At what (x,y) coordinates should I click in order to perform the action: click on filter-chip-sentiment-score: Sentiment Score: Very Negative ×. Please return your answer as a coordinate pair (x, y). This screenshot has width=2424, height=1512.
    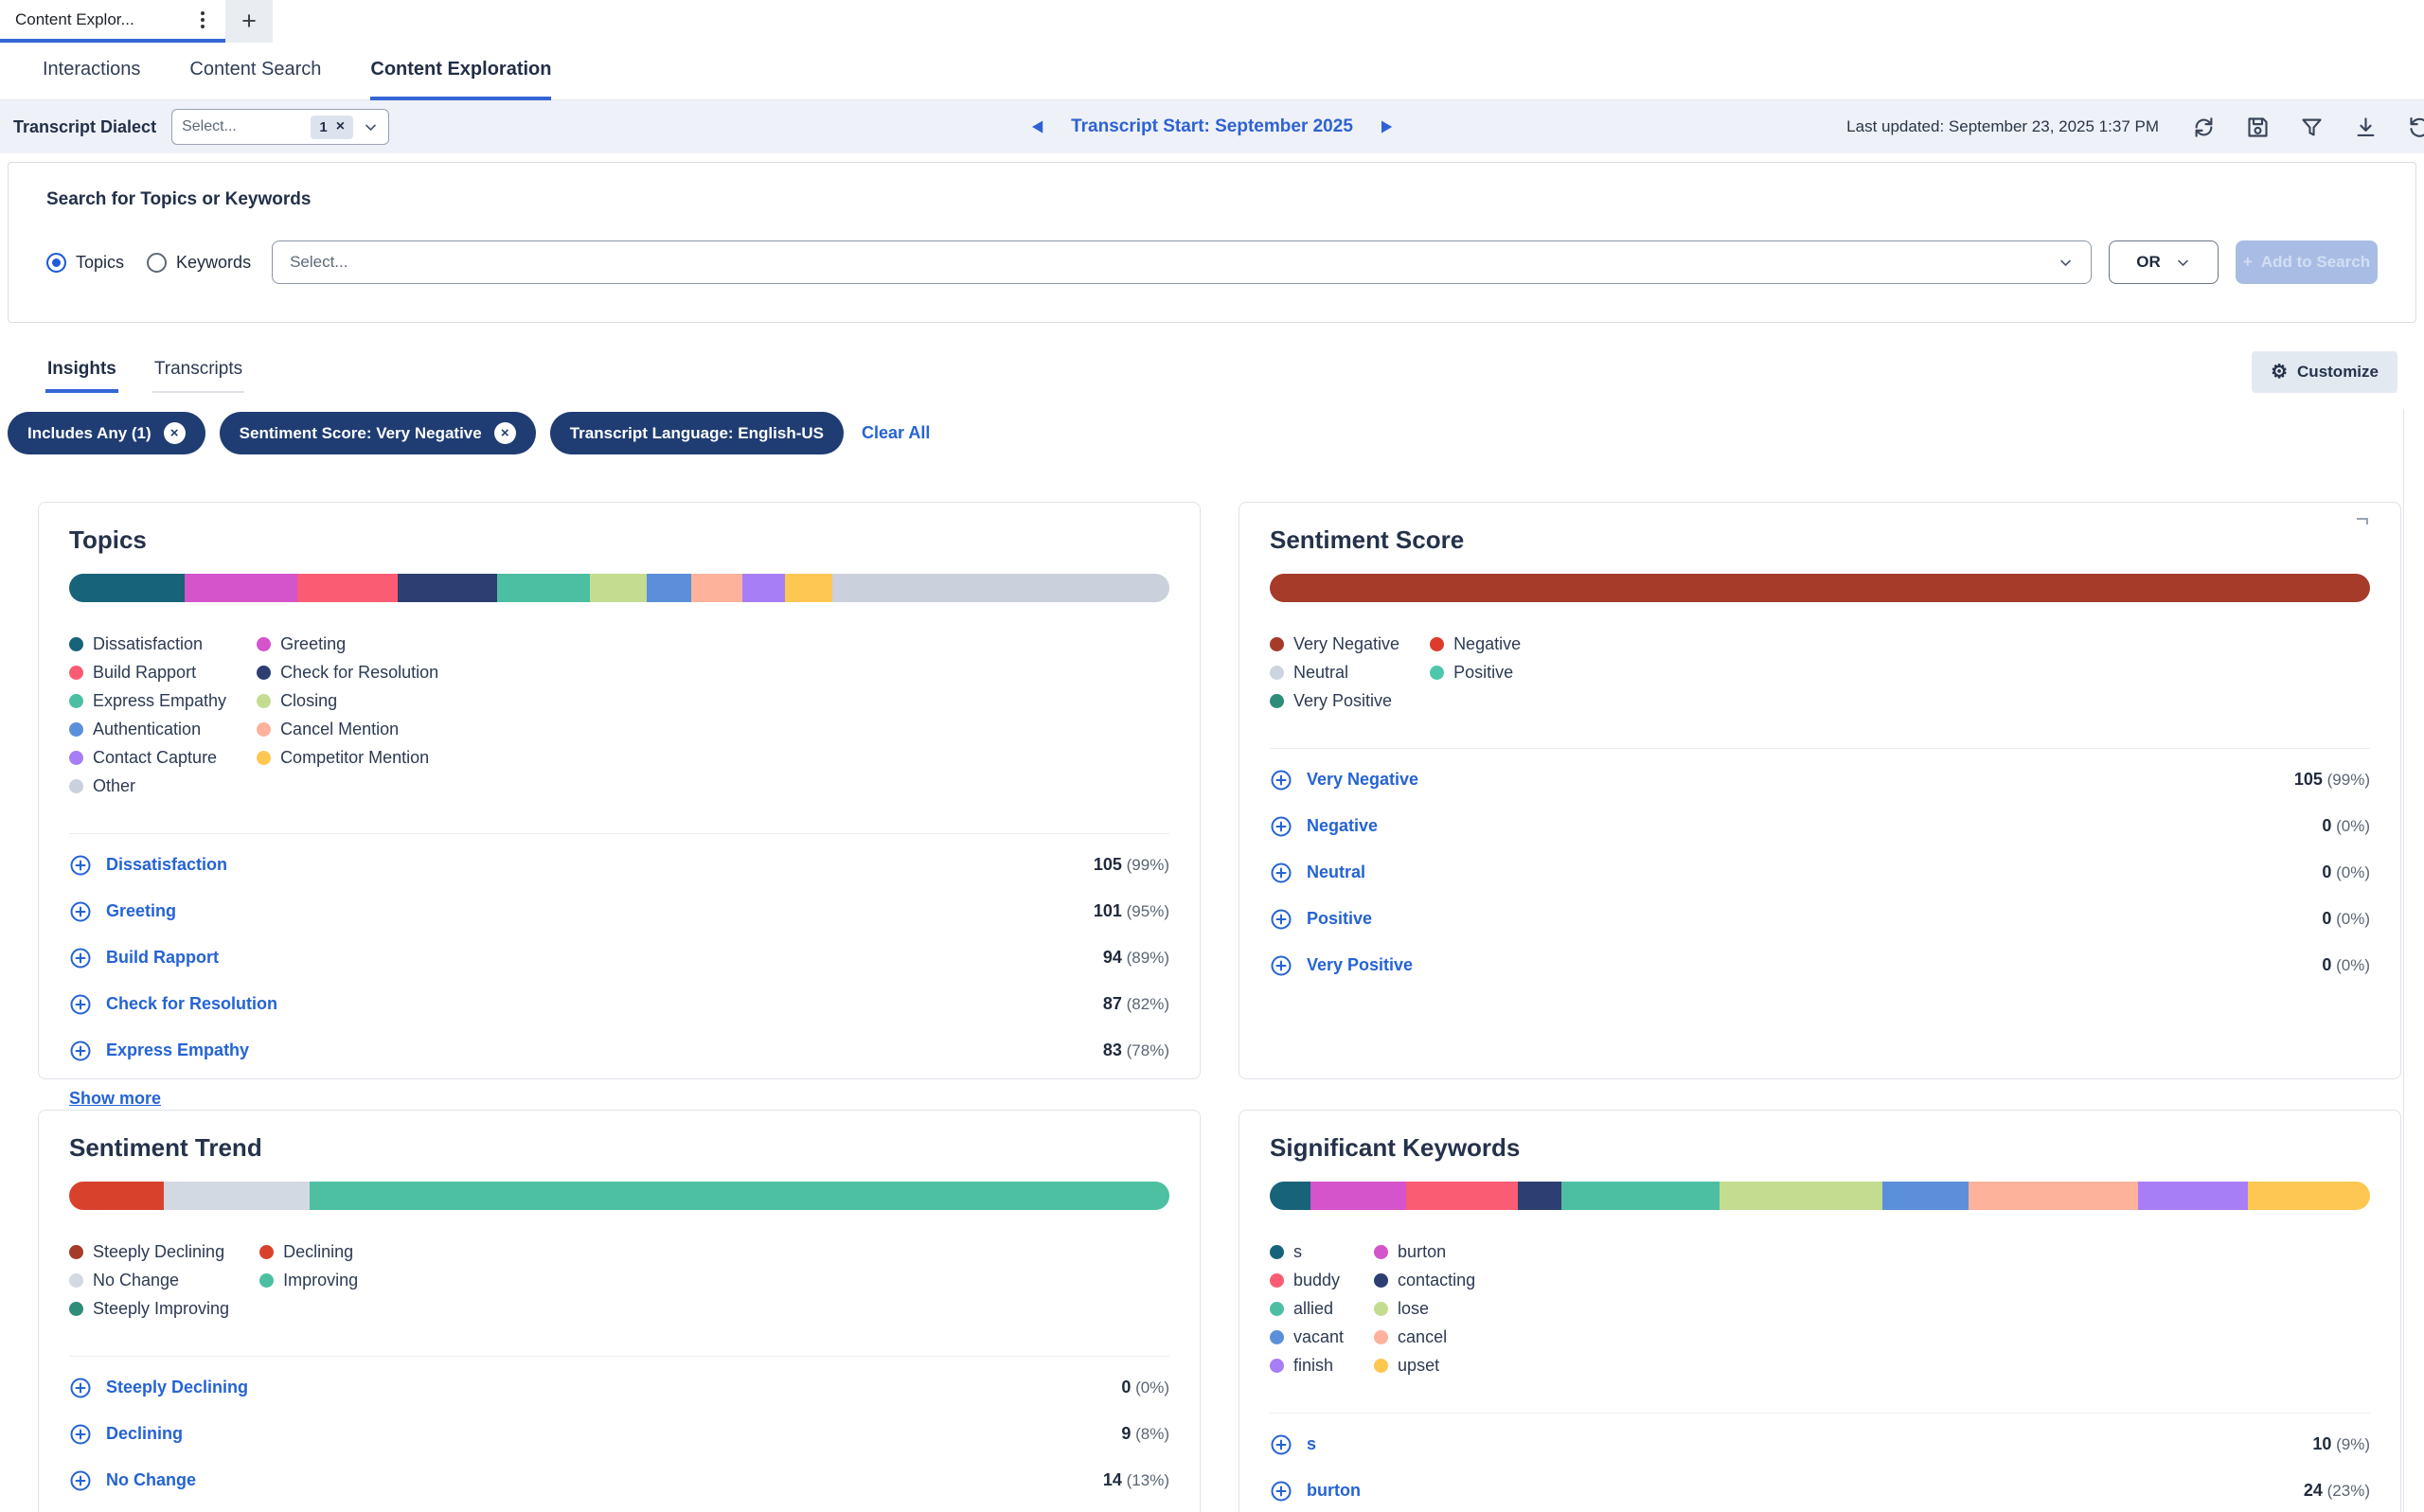
    Looking at the image, I should click on (377, 433).